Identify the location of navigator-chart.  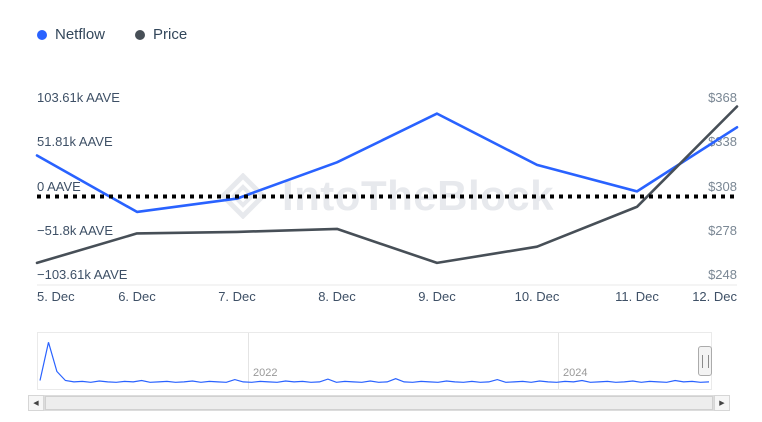
(374, 362).